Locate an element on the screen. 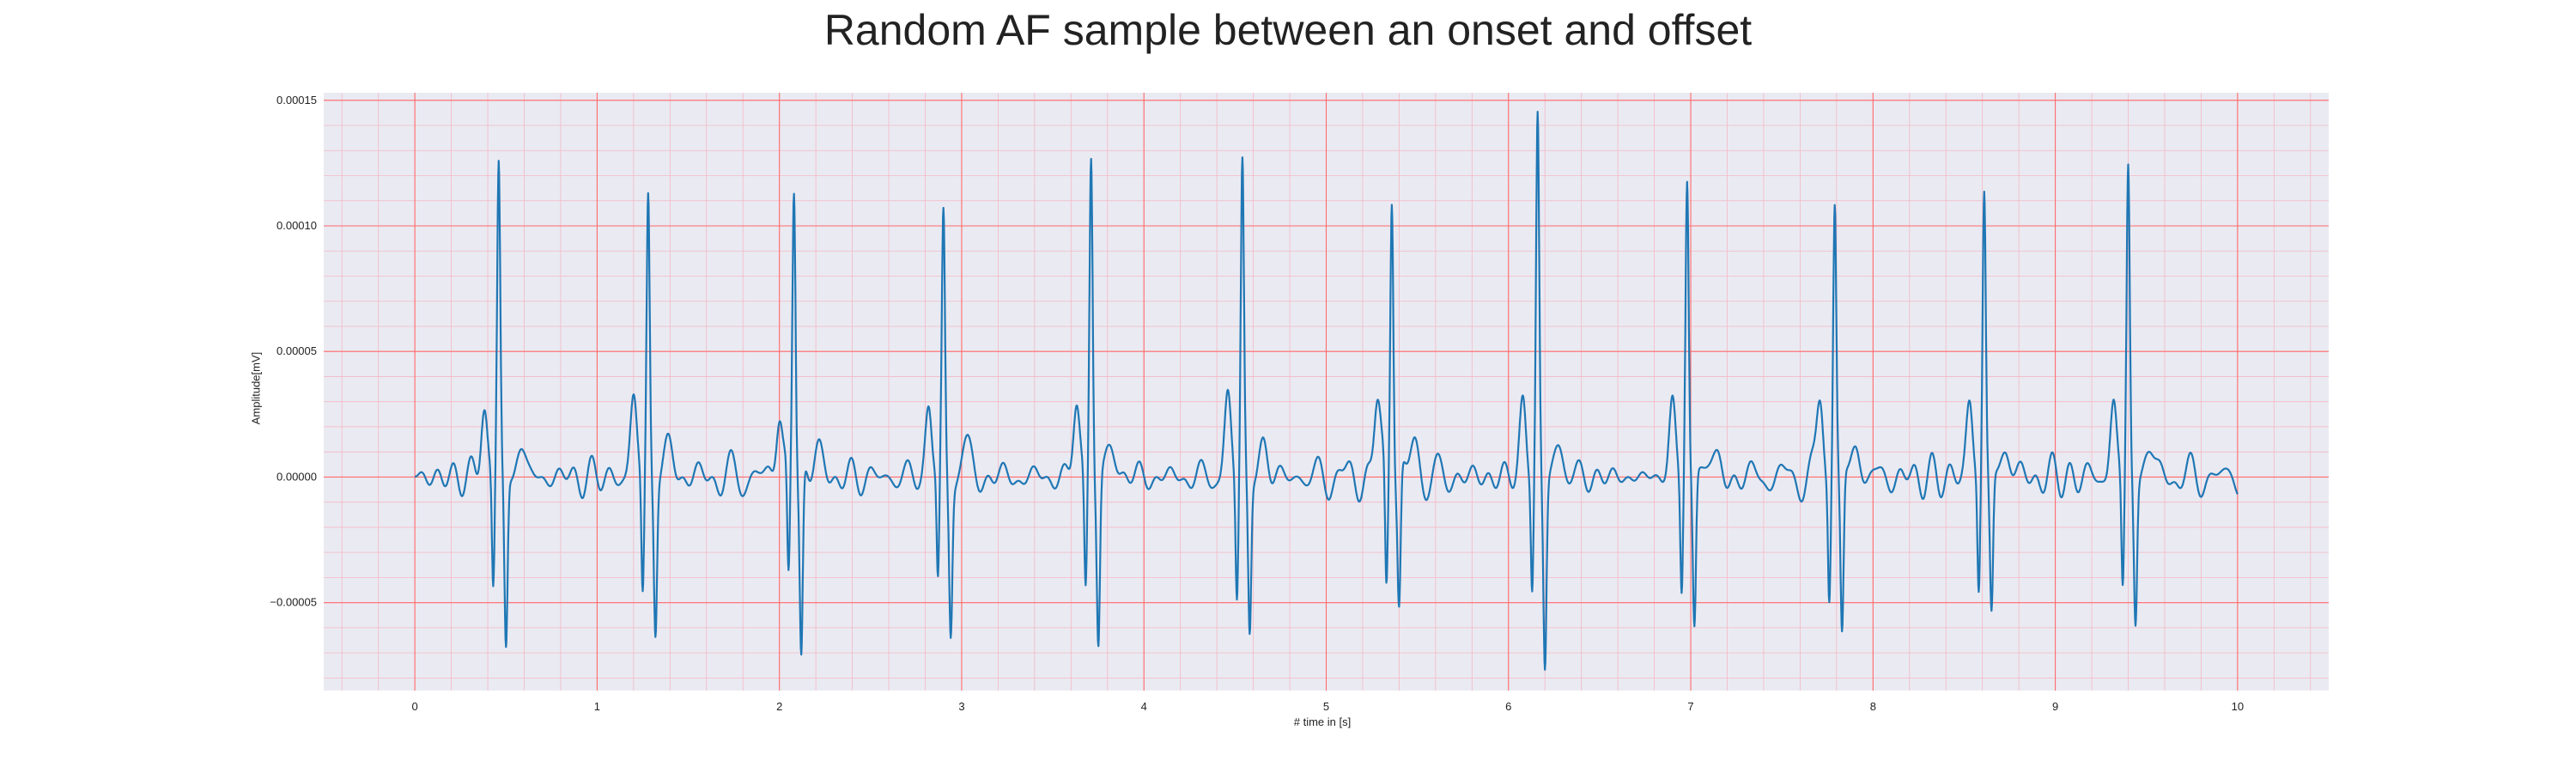  y-tick-label: 0.00005 is located at coordinates (296, 350).